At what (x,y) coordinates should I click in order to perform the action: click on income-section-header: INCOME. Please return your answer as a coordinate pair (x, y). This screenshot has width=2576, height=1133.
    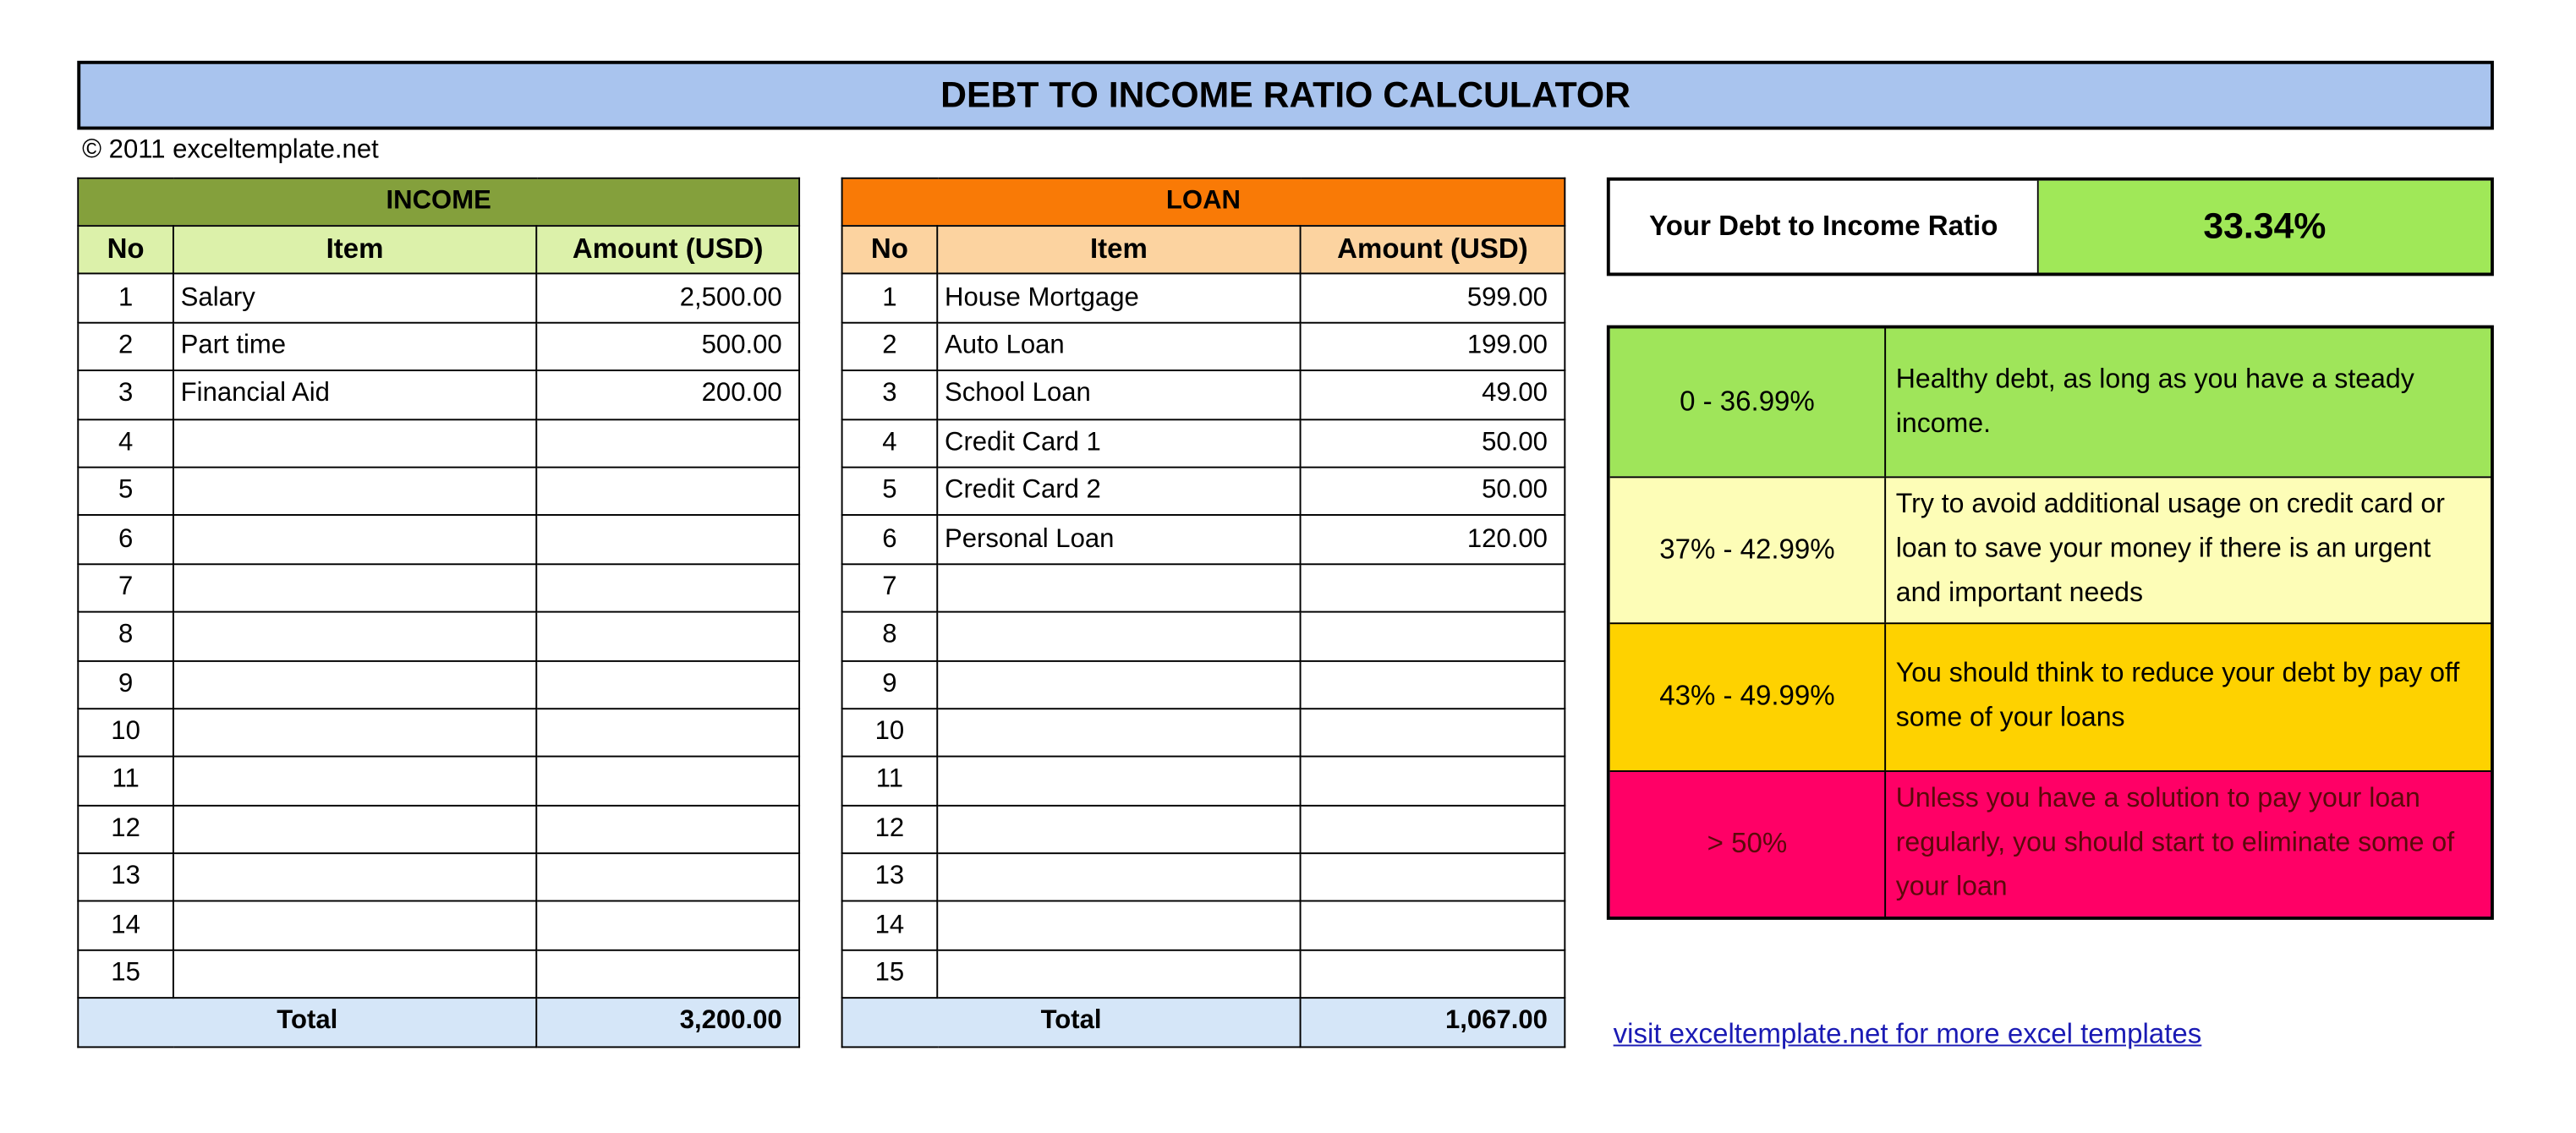
    Looking at the image, I should click on (439, 202).